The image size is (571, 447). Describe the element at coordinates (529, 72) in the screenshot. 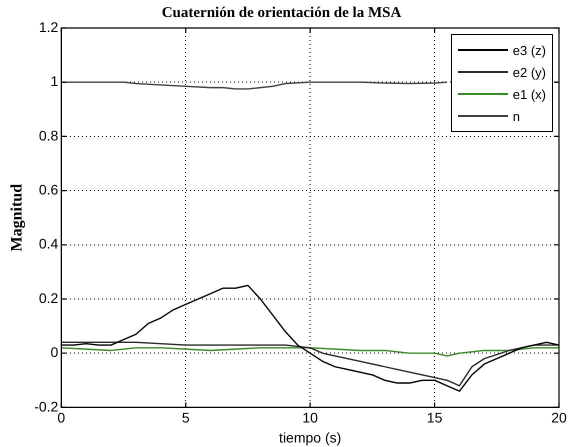

I see `legend-label: e2 (y)` at that location.